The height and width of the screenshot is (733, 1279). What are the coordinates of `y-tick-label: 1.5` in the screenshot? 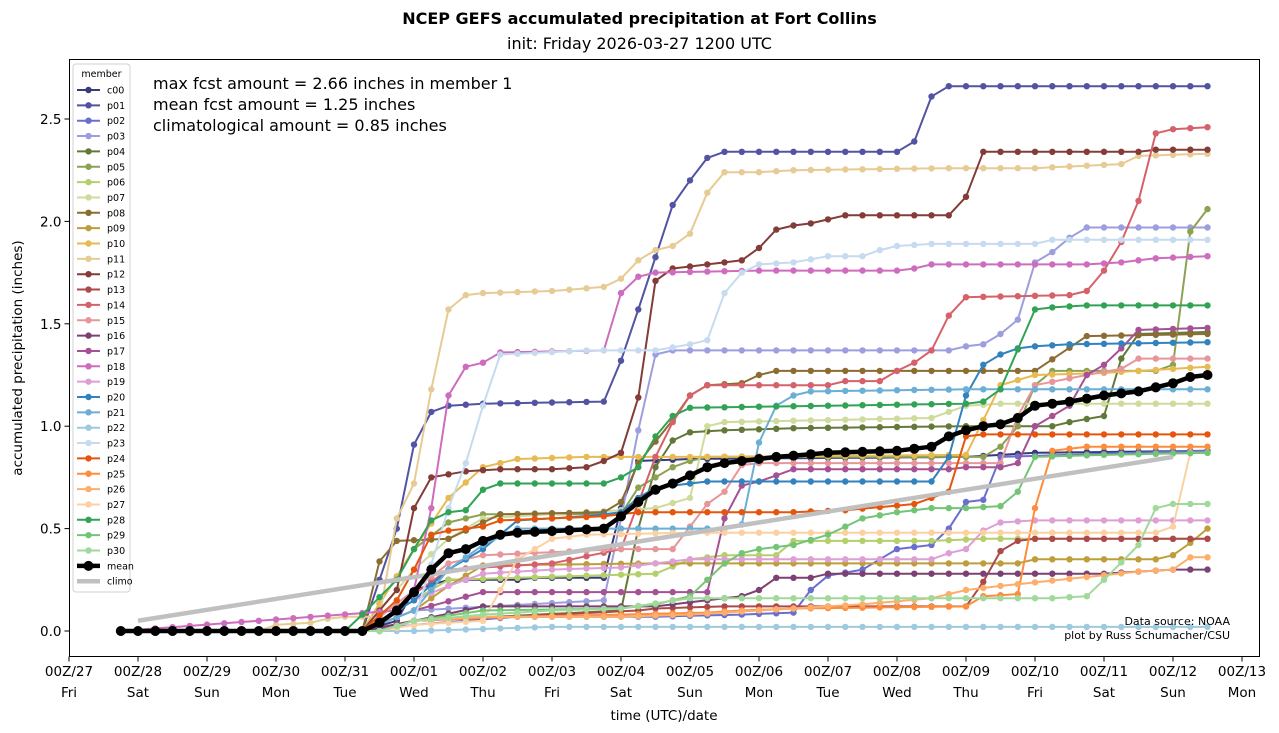 It's located at (50, 325).